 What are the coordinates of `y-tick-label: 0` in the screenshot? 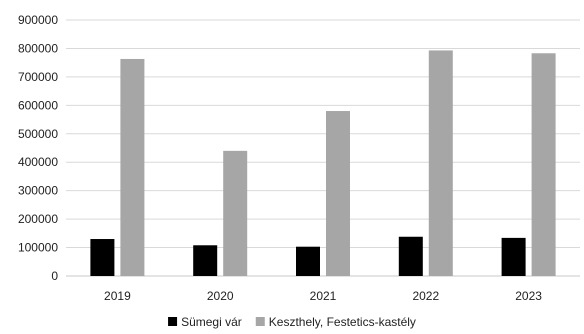 It's located at (54, 276).